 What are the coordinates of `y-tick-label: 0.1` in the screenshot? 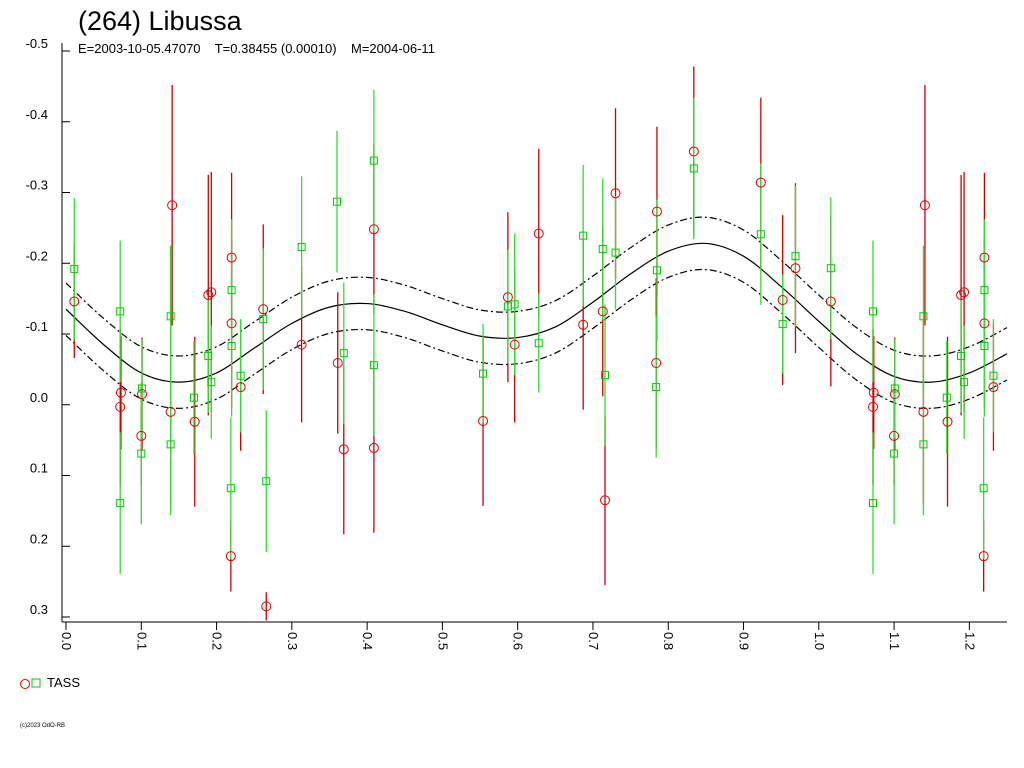 It's located at (39, 468).